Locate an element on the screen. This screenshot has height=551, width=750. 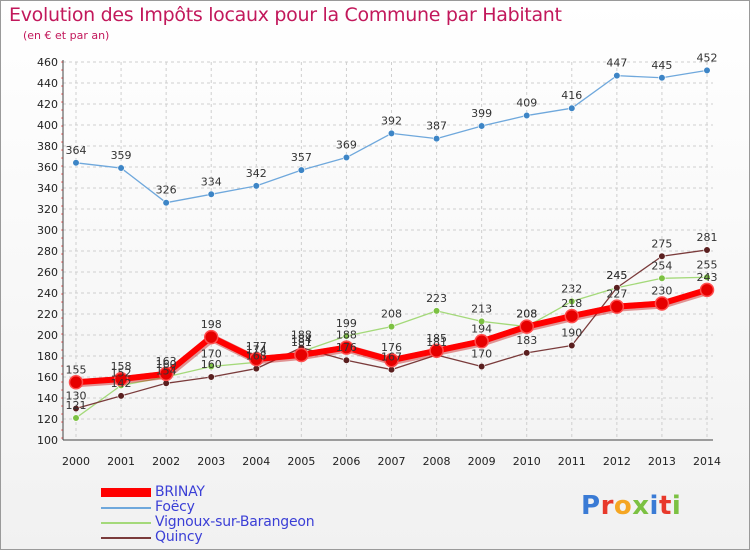
legend-label: Foëcy is located at coordinates (175, 507).